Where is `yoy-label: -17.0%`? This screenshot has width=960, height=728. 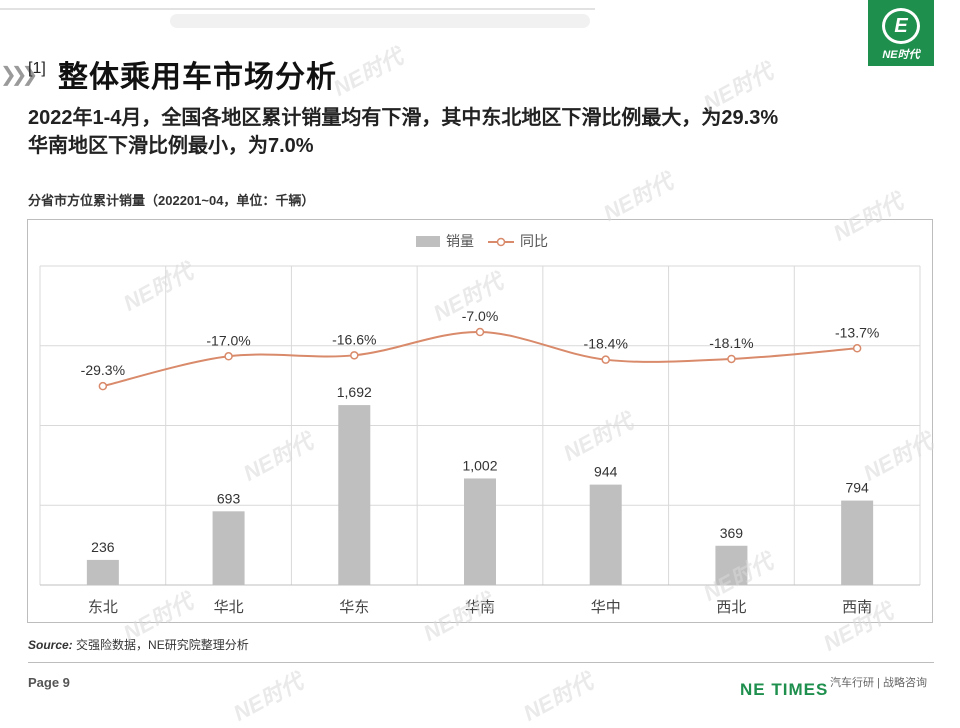 yoy-label: -17.0% is located at coordinates (228, 340).